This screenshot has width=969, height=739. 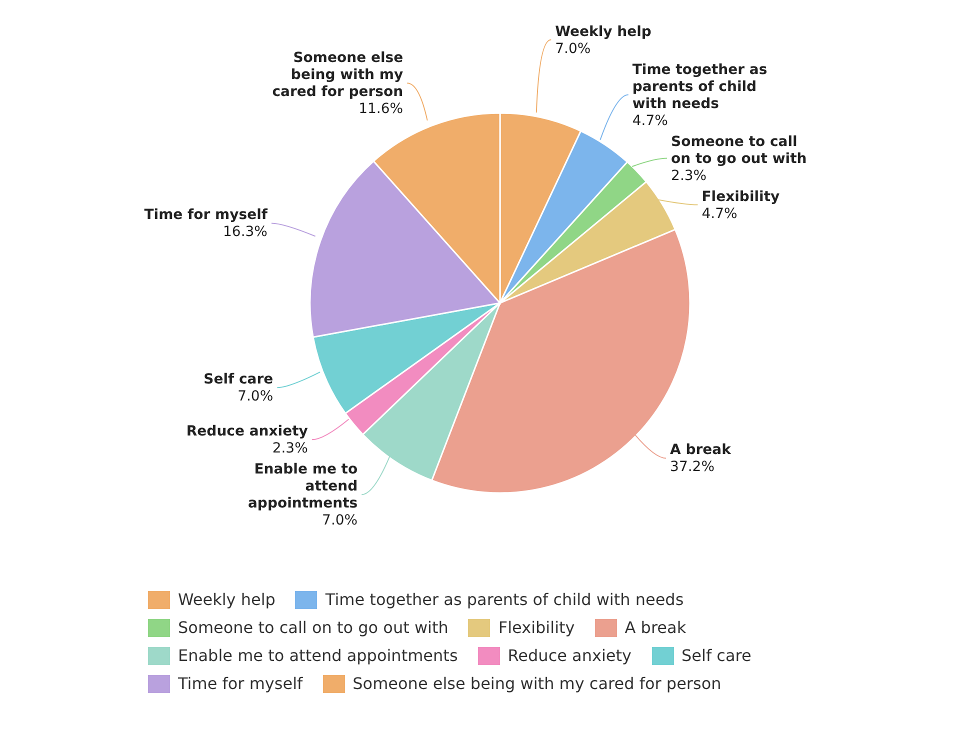 I want to click on data-label: 37.2%, so click(x=692, y=467).